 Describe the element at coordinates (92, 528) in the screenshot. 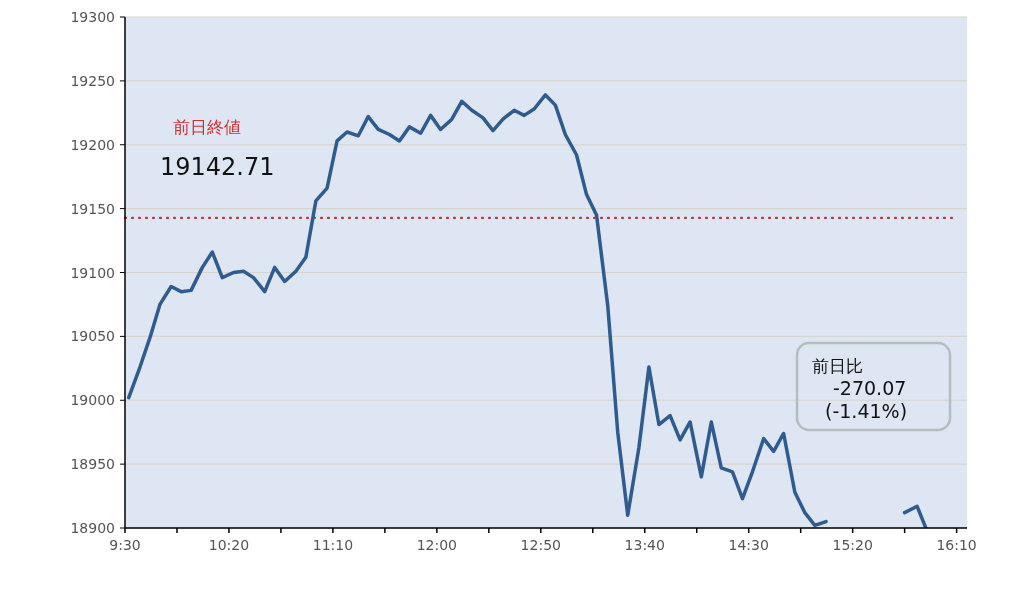

I see `y-tick-label: 18900` at that location.